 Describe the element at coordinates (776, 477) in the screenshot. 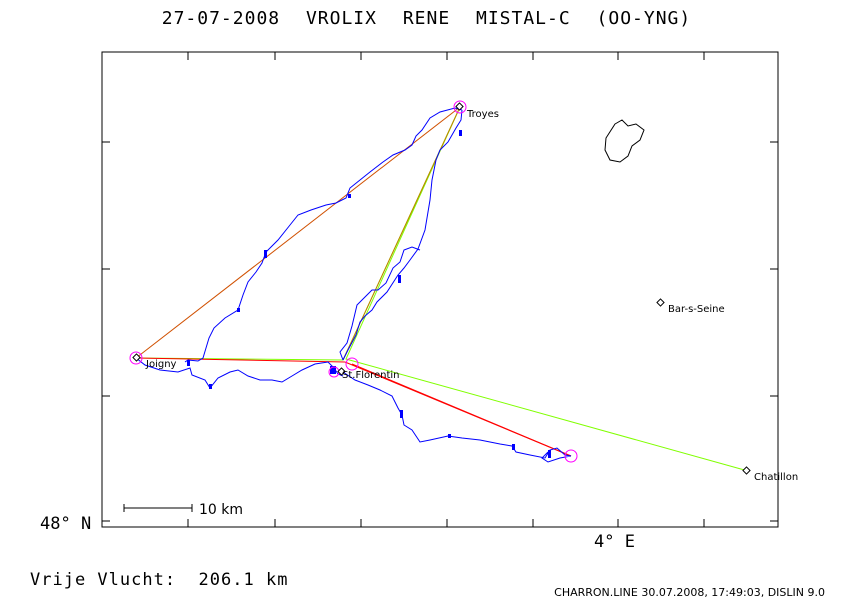

I see `town-label-chatillon: Chatillon` at that location.